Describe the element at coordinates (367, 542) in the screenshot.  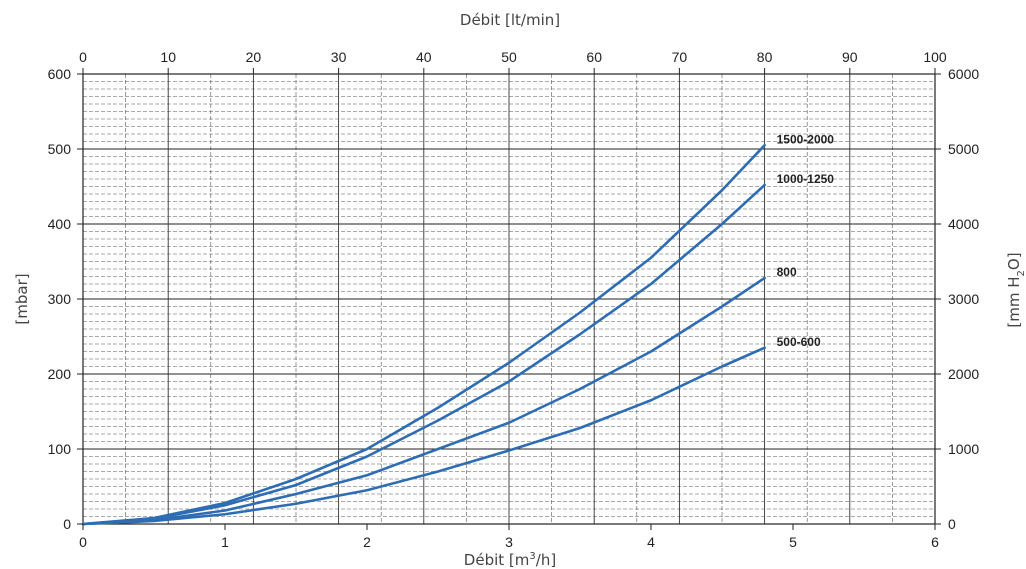
I see `x-tick-label: 2` at that location.